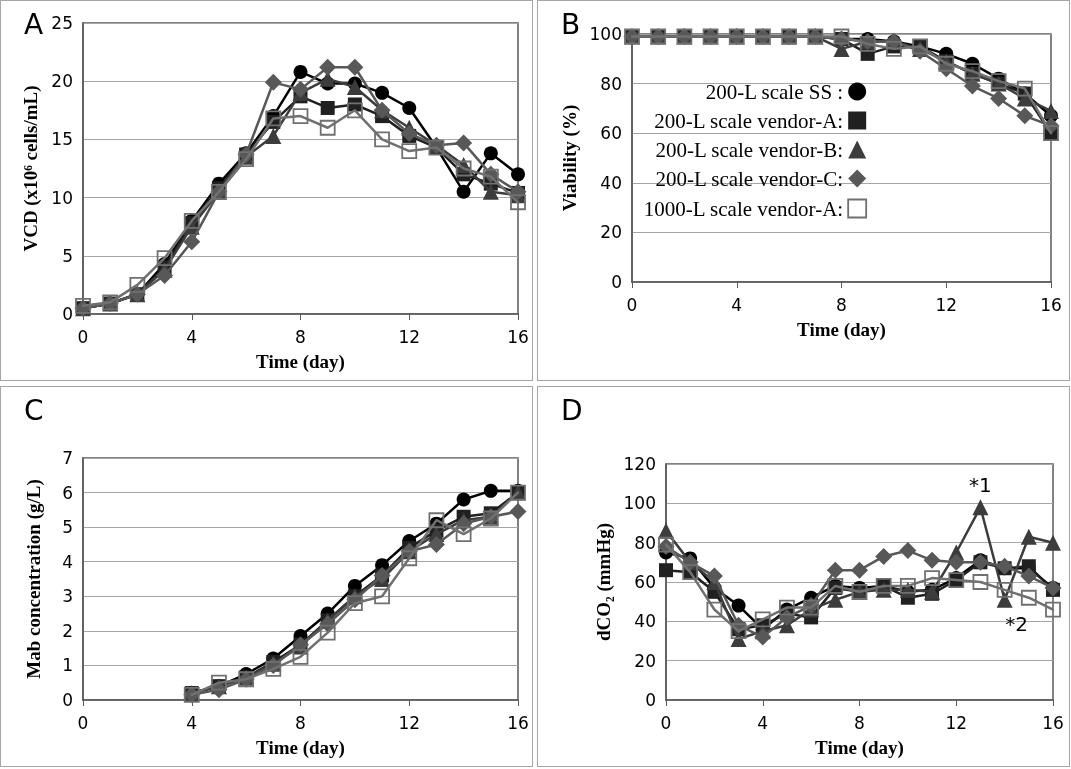 The image size is (1071, 769). Describe the element at coordinates (650, 700) in the screenshot. I see `y-tick-label: 0` at that location.